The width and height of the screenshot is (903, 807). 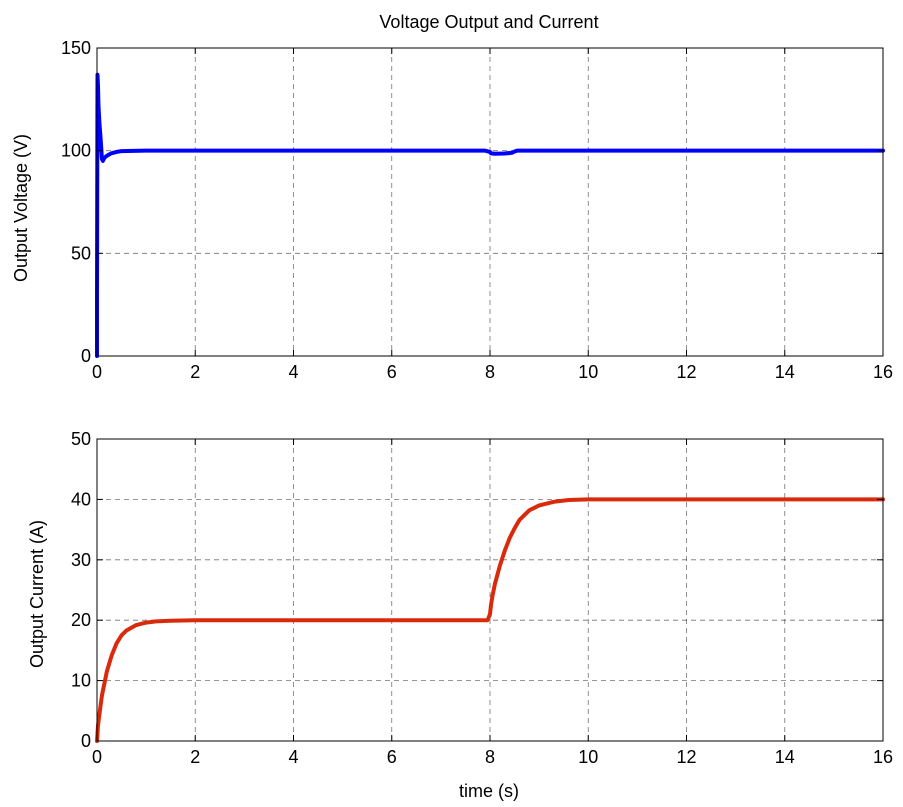 What do you see at coordinates (293, 757) in the screenshot?
I see `current-x-tick-label: 4` at bounding box center [293, 757].